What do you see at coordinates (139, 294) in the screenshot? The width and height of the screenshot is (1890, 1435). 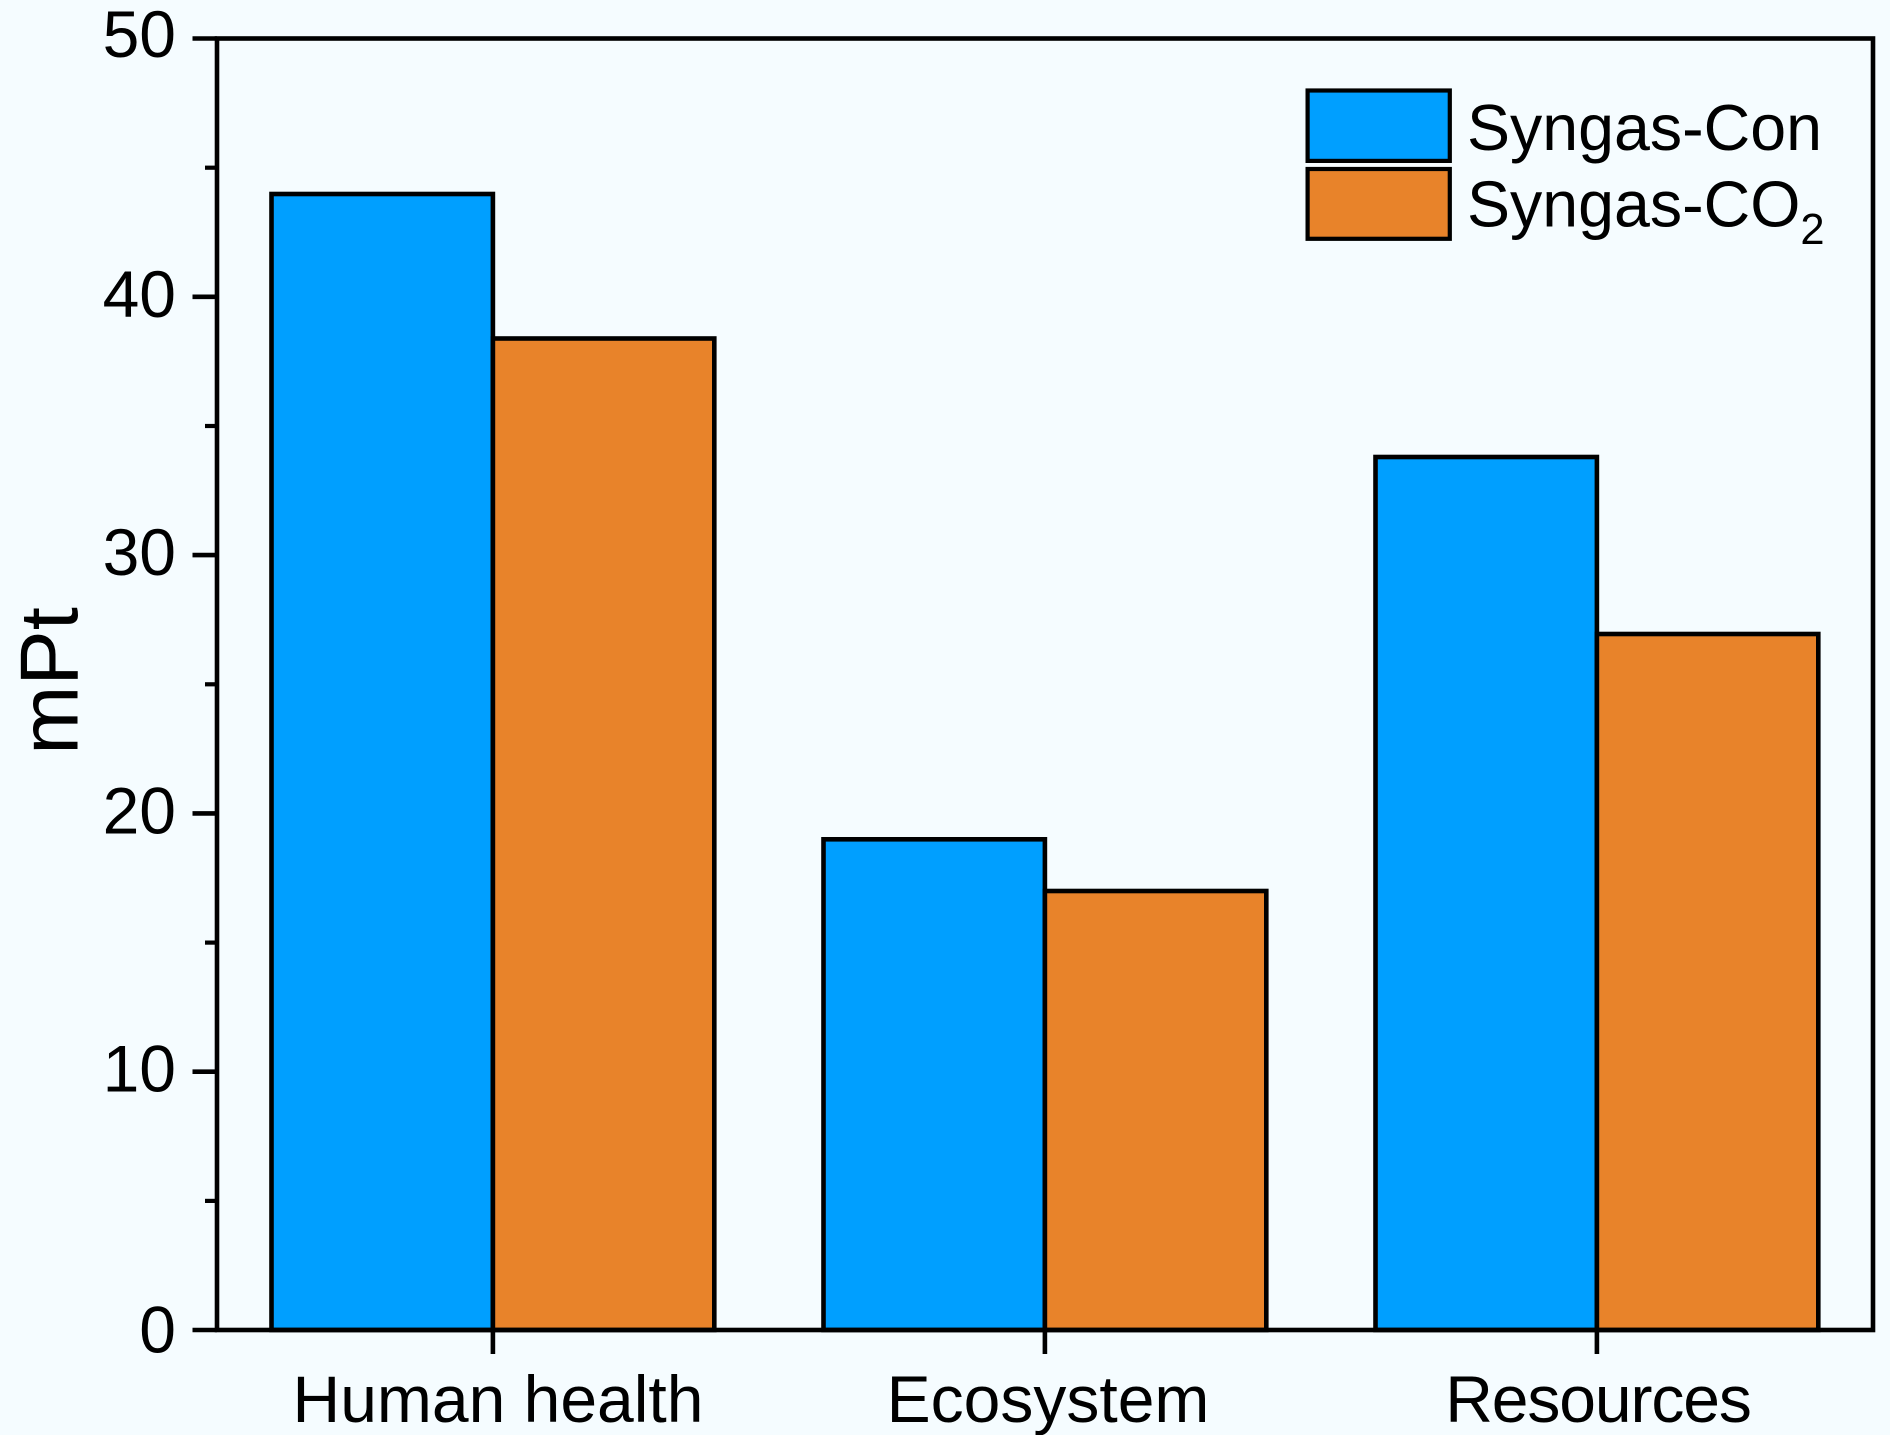 I see `svg-text: 40` at bounding box center [139, 294].